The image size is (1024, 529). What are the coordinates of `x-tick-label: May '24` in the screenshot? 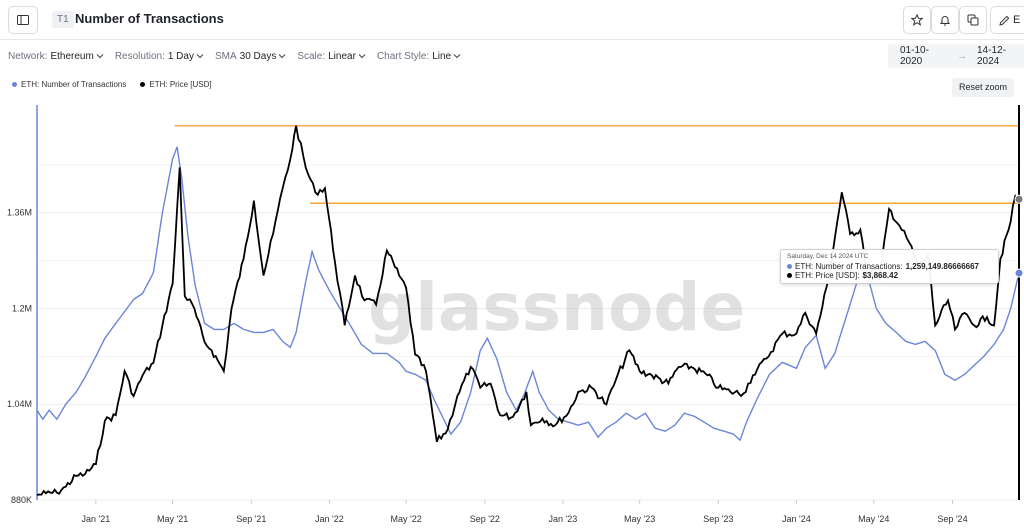 It's located at (873, 519).